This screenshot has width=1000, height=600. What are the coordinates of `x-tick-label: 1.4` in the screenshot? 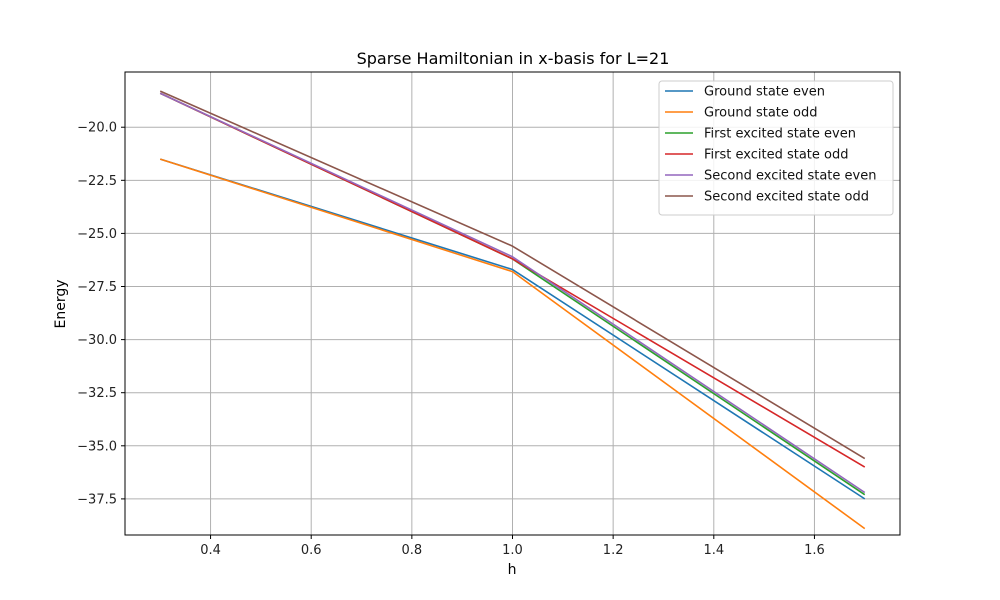 It's located at (713, 550).